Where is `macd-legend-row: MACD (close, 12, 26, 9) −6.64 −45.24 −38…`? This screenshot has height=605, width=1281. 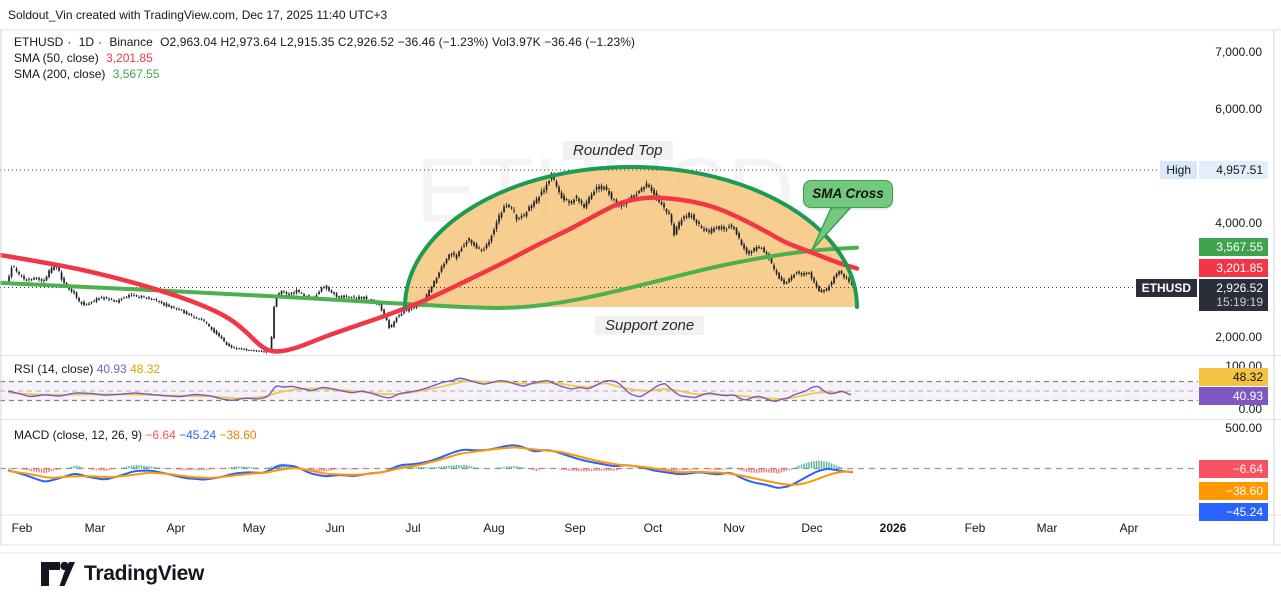 macd-legend-row: MACD (close, 12, 26, 9) −6.64 −45.24 −38… is located at coordinates (135, 435).